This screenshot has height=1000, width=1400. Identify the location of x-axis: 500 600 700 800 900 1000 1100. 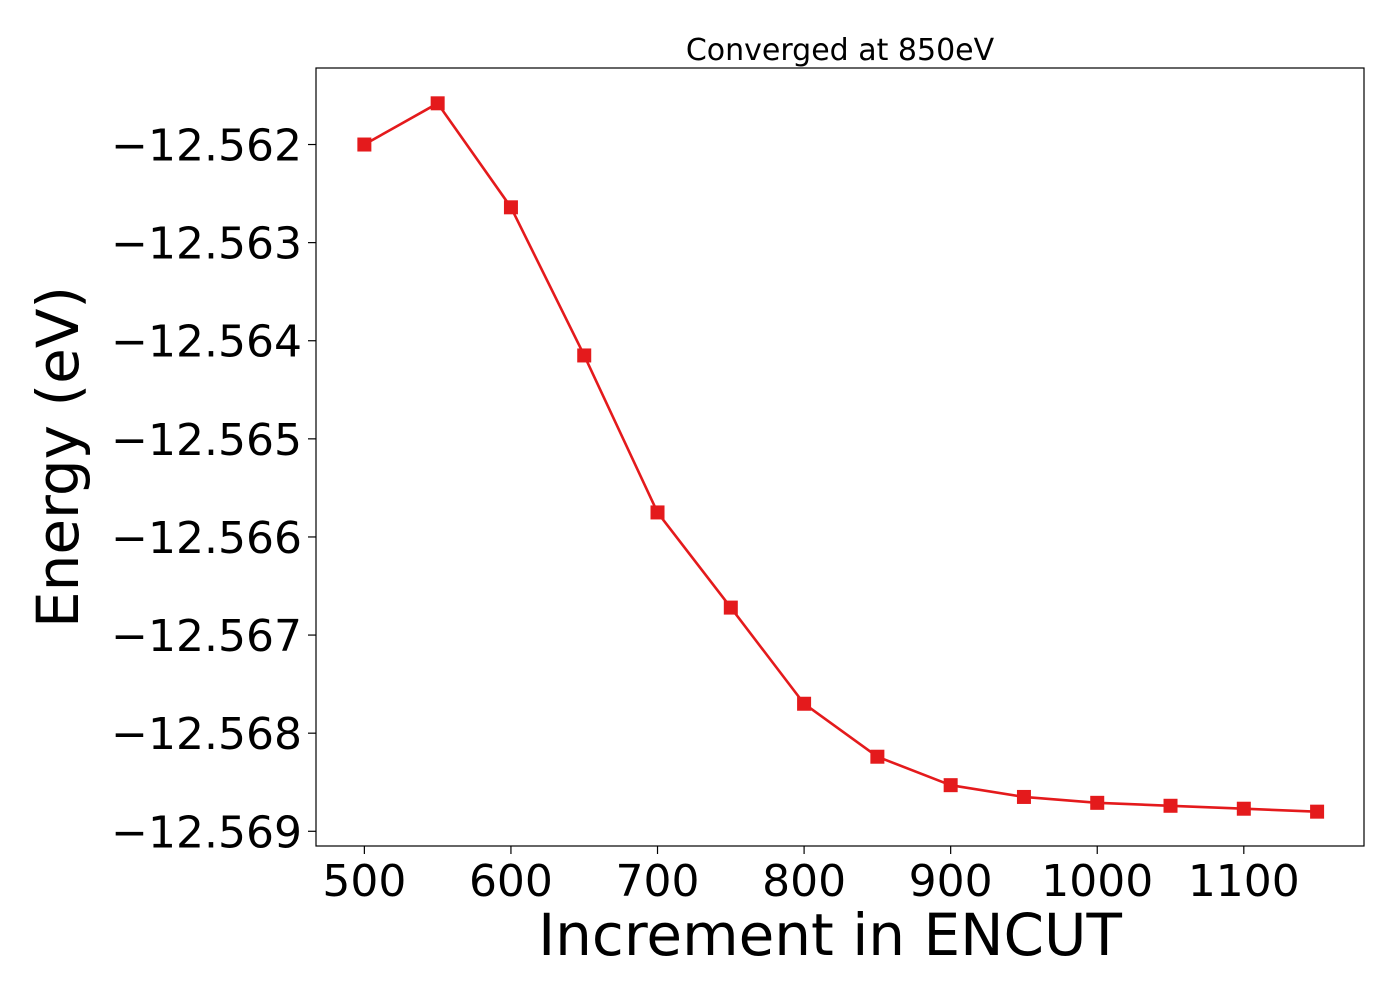
(811, 876).